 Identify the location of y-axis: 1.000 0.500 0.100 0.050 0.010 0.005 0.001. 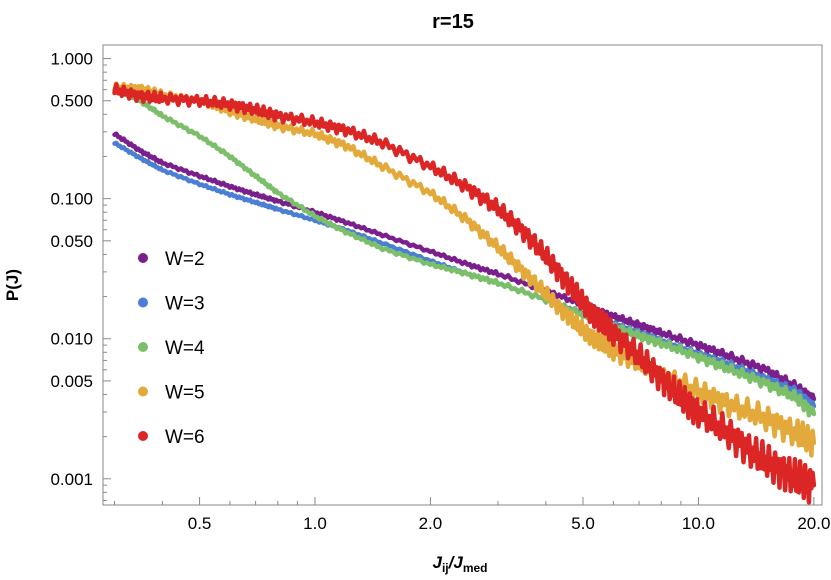
(80, 275).